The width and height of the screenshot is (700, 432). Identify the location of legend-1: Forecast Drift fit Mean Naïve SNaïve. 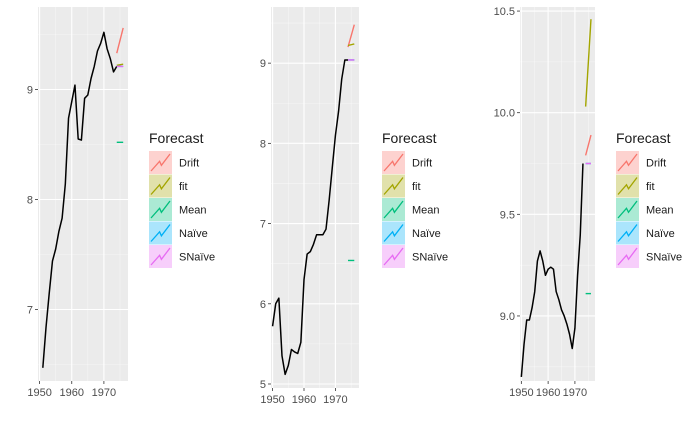
(182, 199).